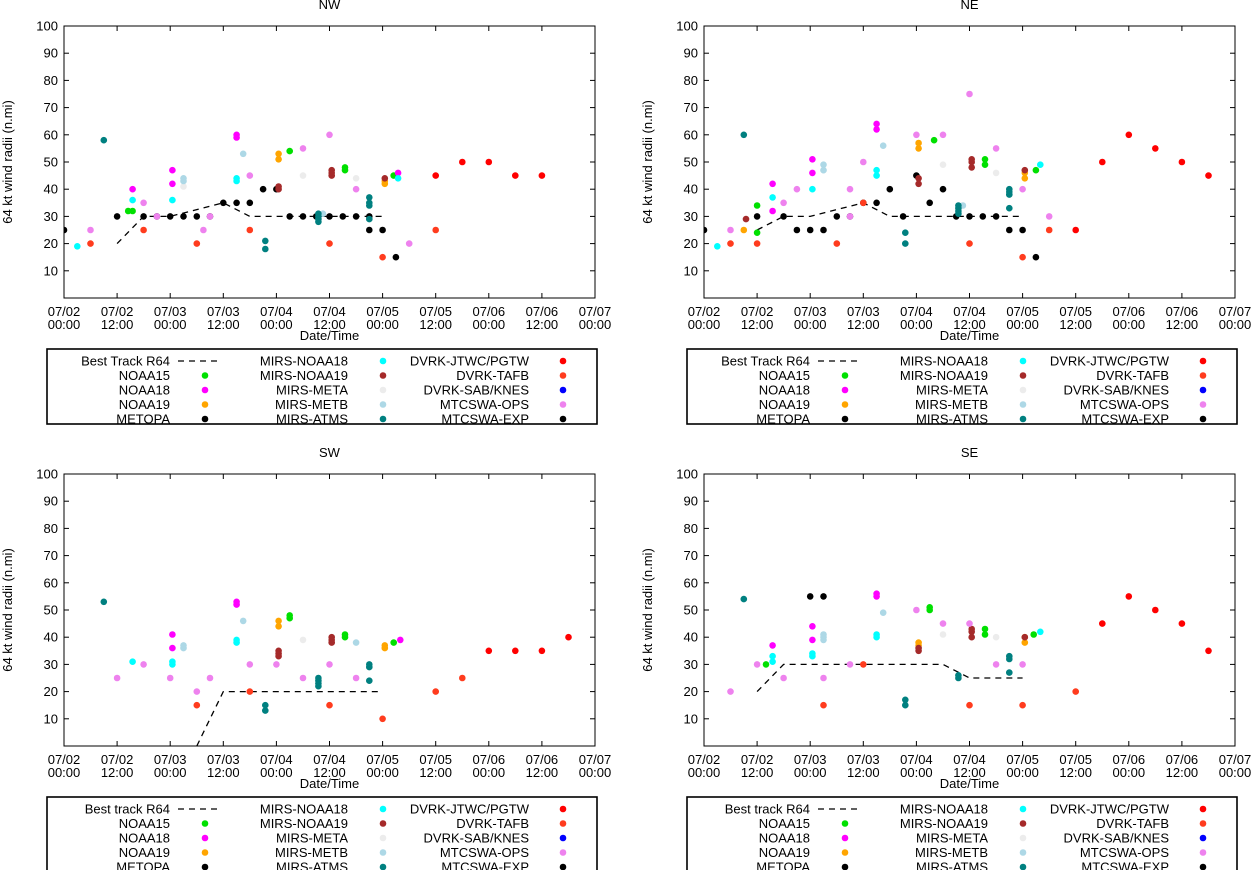 Image resolution: width=1253 pixels, height=870 pixels. I want to click on y-tick-label: 100, so click(47, 474).